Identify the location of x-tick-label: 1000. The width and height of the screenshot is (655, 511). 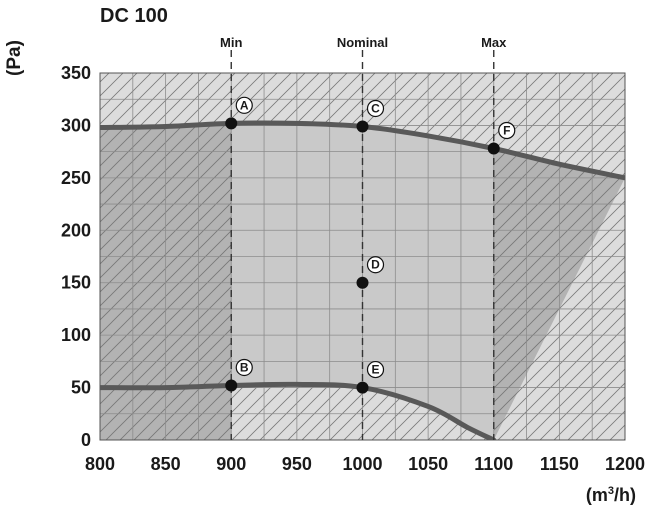
(362, 464).